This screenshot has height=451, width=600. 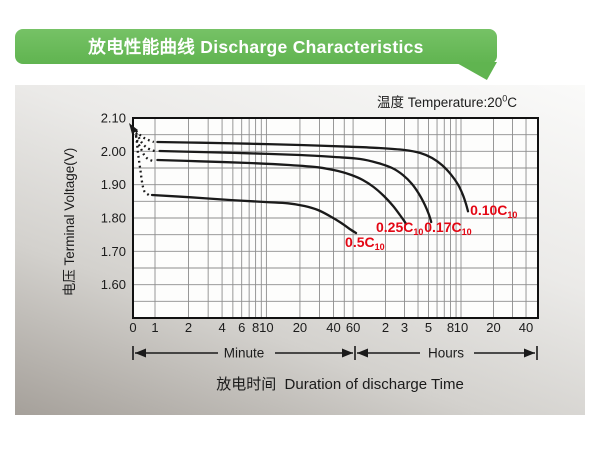 What do you see at coordinates (428, 327) in the screenshot?
I see `svg-text: 5` at bounding box center [428, 327].